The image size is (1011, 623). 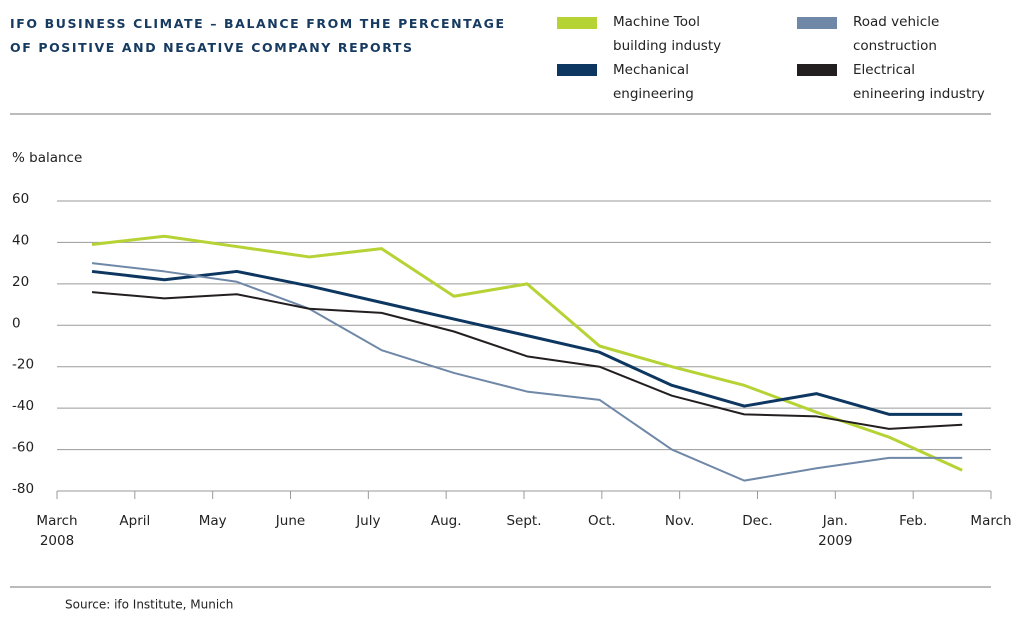 I want to click on legend-label: Road vehicle construction, so click(x=896, y=34).